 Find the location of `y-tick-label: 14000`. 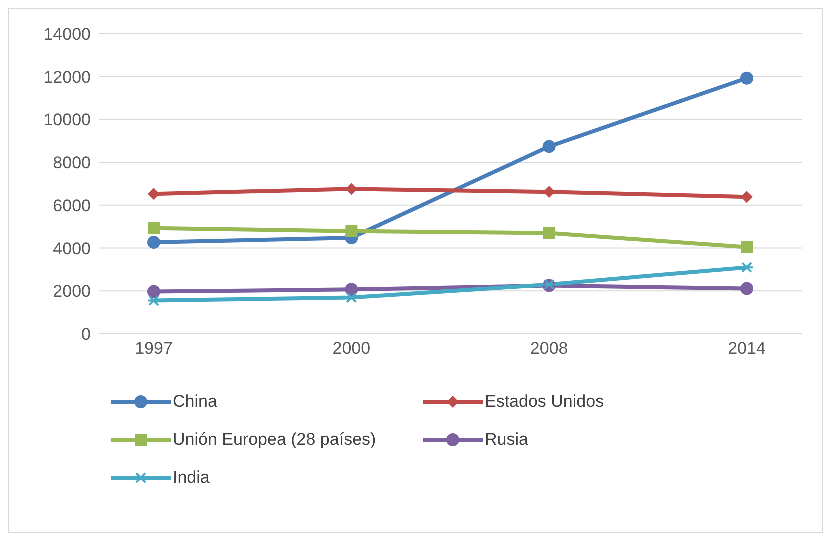

y-tick-label: 14000 is located at coordinates (67, 34).